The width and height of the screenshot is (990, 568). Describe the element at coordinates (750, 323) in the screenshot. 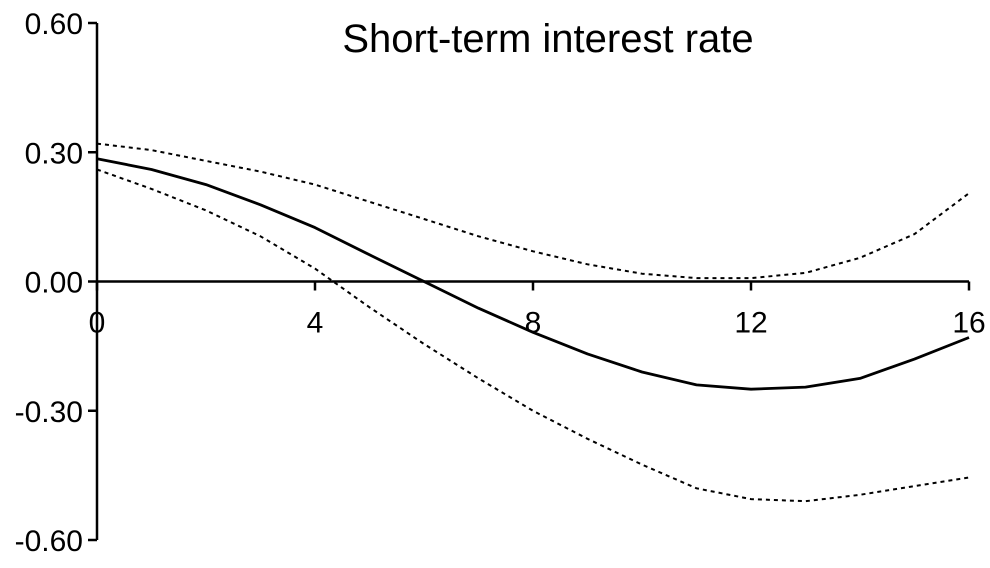

I see `x-tick-label: 12` at that location.